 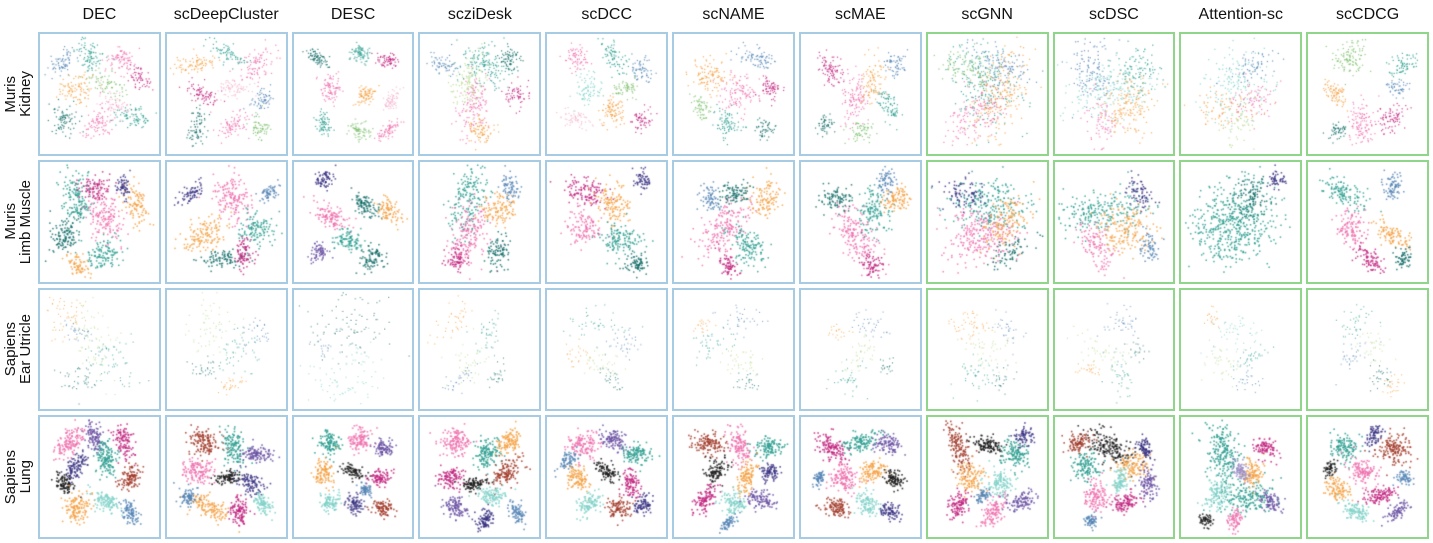 What do you see at coordinates (480, 94) in the screenshot?
I see `scatter-panel-sczidesk-kidney` at bounding box center [480, 94].